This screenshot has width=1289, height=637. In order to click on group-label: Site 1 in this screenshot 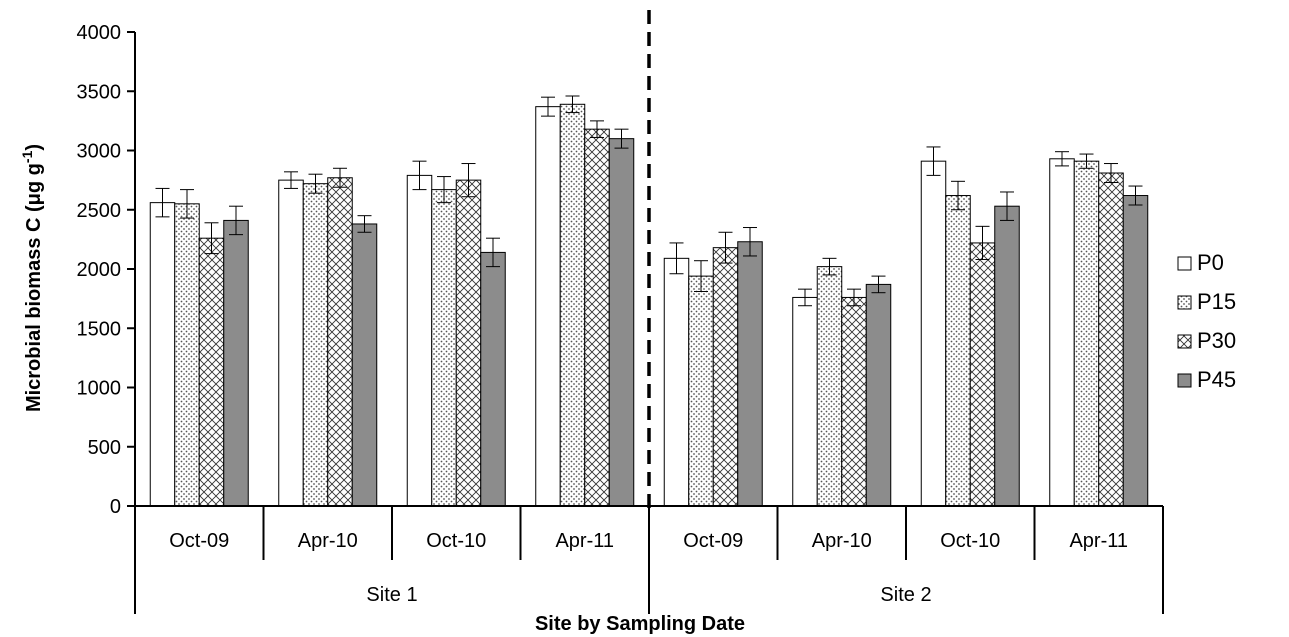, I will do `click(391, 595)`.